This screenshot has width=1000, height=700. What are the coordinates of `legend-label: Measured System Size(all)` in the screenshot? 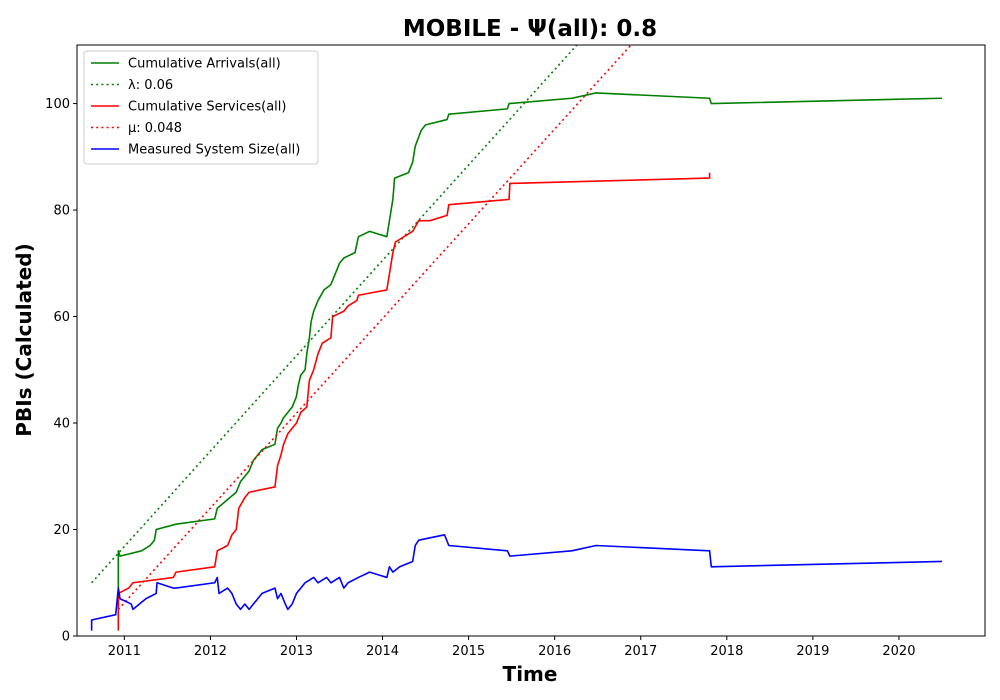 It's located at (214, 150).